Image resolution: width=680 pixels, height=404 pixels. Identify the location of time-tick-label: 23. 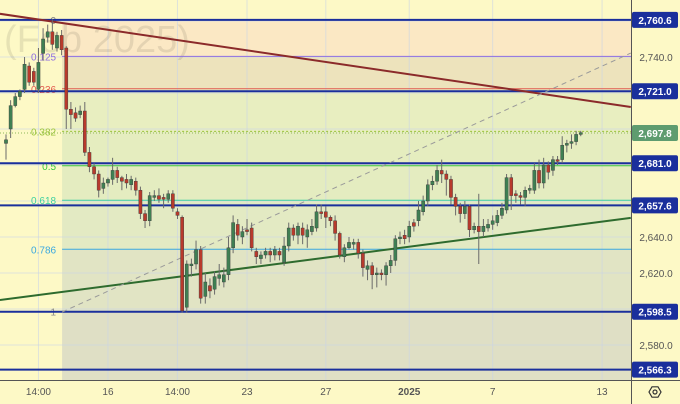
(247, 392).